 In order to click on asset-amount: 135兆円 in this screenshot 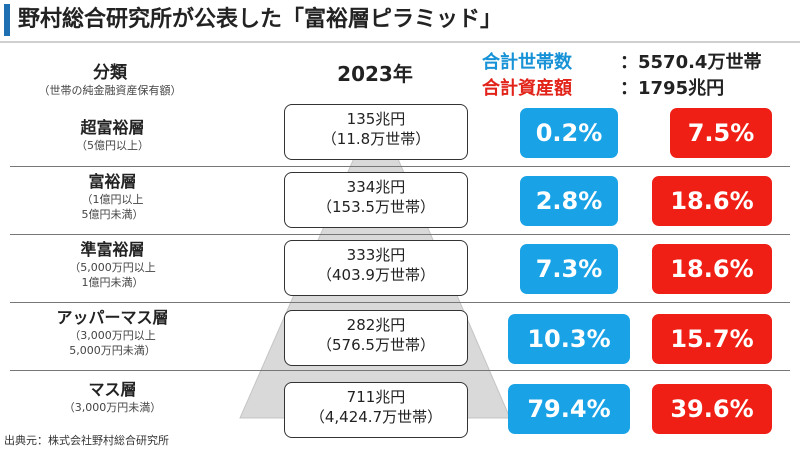, I will do `click(376, 119)`.